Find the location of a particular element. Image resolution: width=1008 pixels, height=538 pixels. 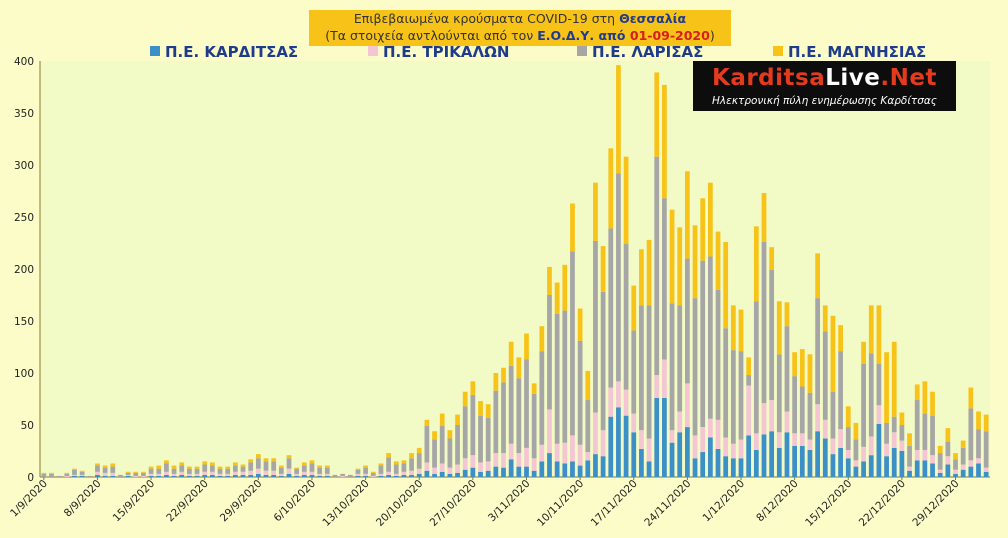

legend-item-karditsa: Π.Ε. ΚΑΡΔΙΤΣΑΣ is located at coordinates (224, 52).